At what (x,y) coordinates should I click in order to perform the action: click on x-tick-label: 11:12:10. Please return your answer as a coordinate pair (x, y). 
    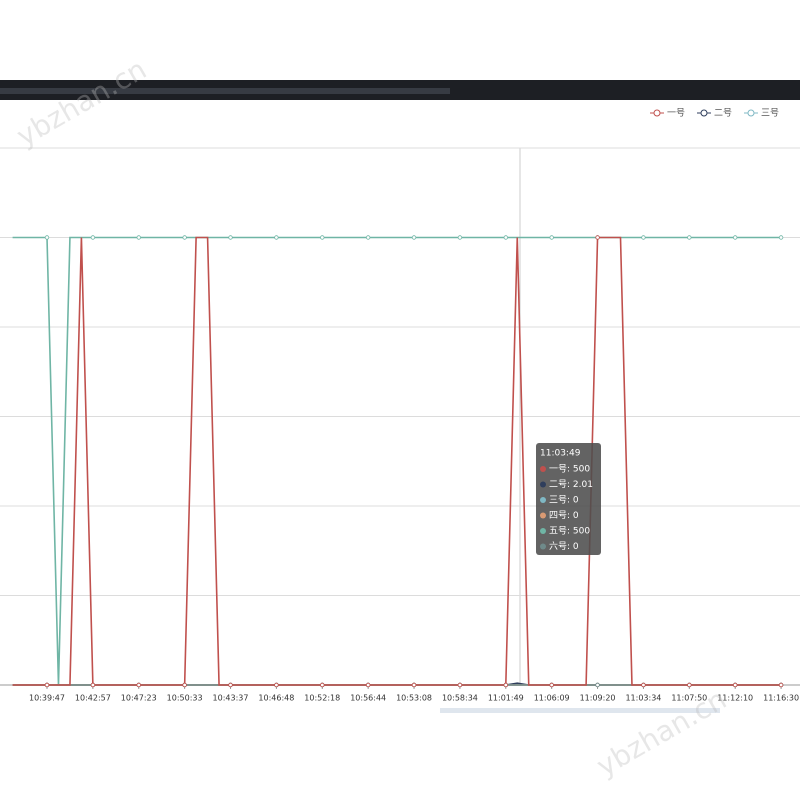
    Looking at the image, I should click on (735, 698).